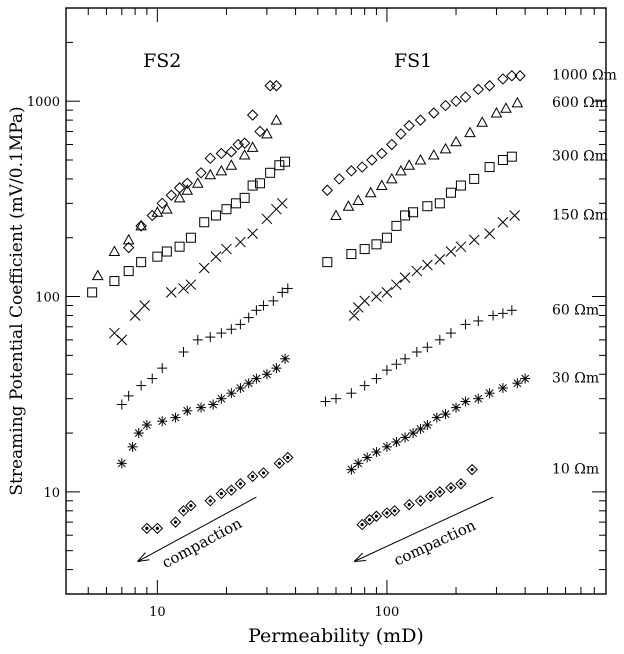  Describe the element at coordinates (162, 61) in the screenshot. I see `group-label: FS2` at that location.